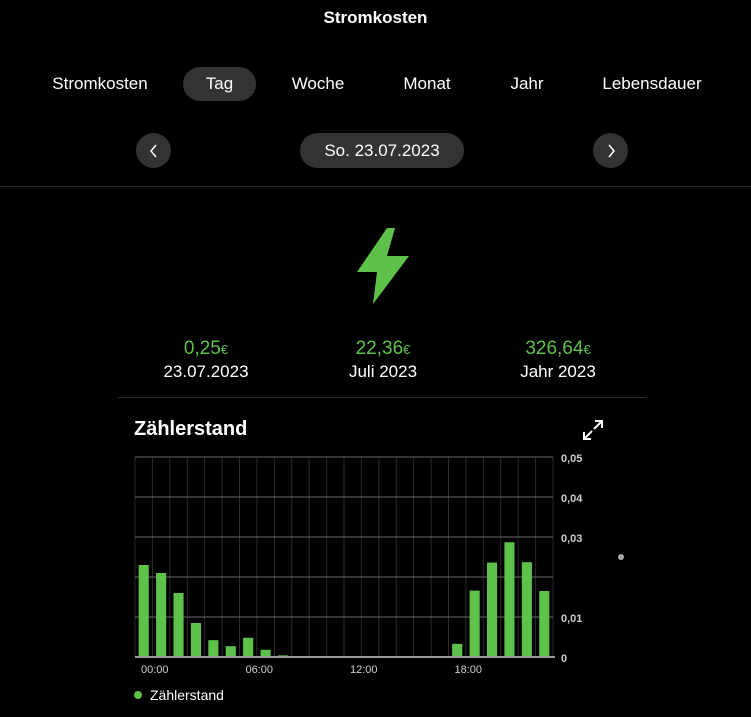 Image resolution: width=751 pixels, height=717 pixels. I want to click on tab-woche: Woche, so click(318, 83).